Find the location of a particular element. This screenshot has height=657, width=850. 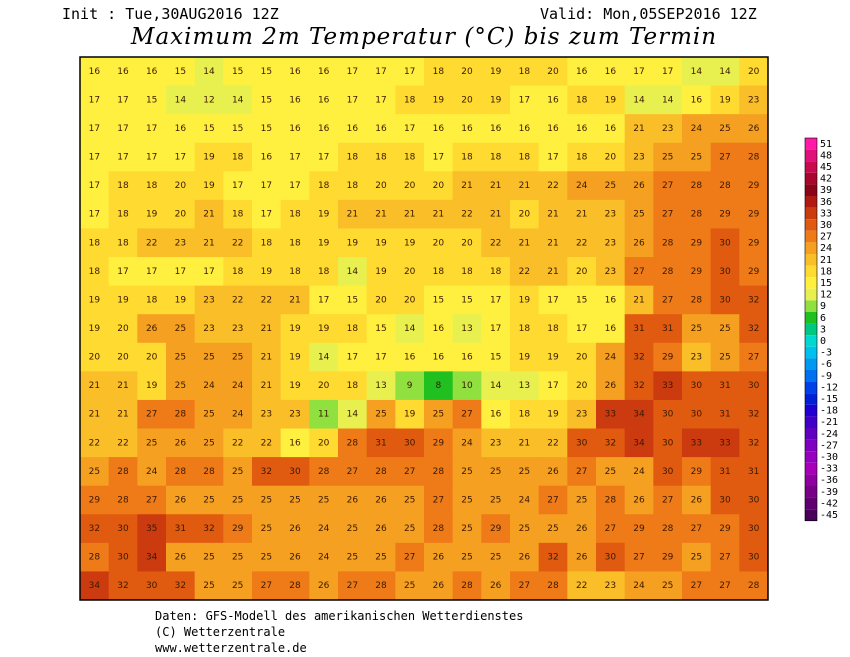

temperature-label: 18 is located at coordinates (410, 100).